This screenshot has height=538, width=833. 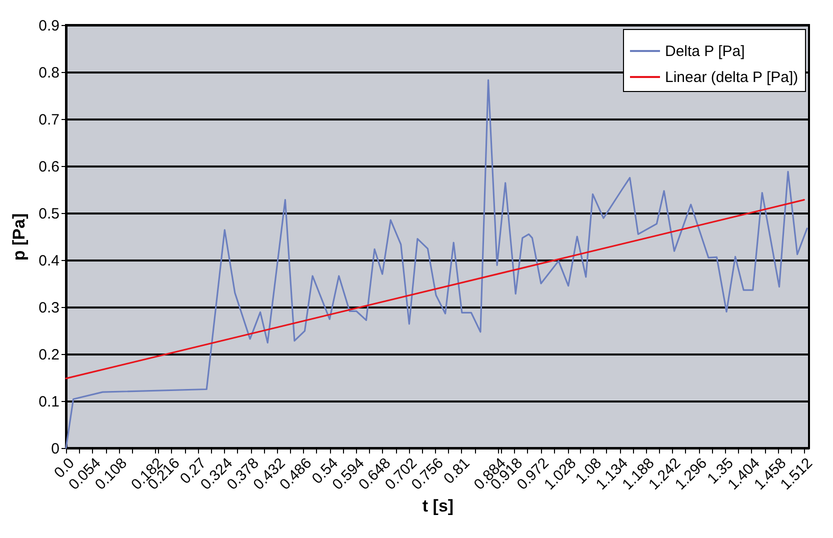 I want to click on y-tick-label: 0.7, so click(x=49, y=120).